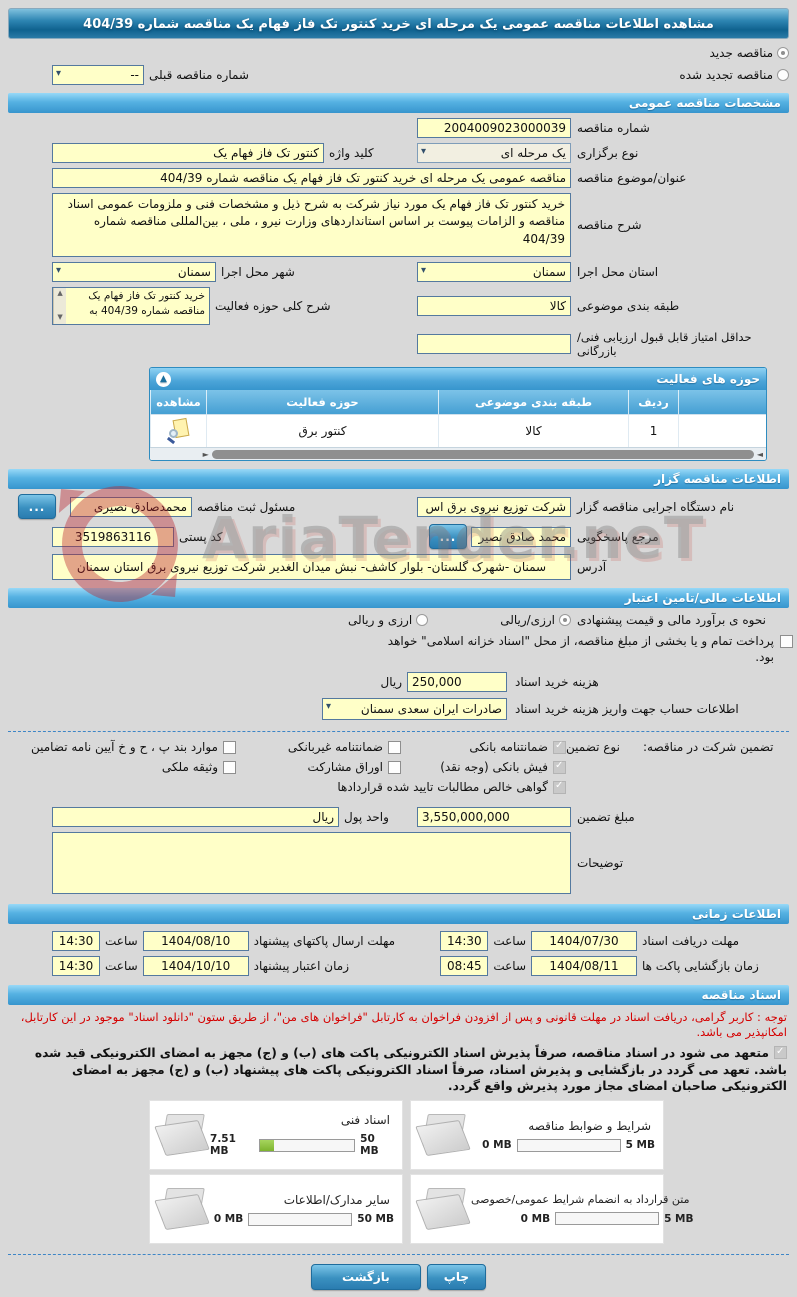 The image size is (797, 1297). Describe the element at coordinates (322, 402) in the screenshot. I see `col-activity-field: حوزه فعالیت` at that location.